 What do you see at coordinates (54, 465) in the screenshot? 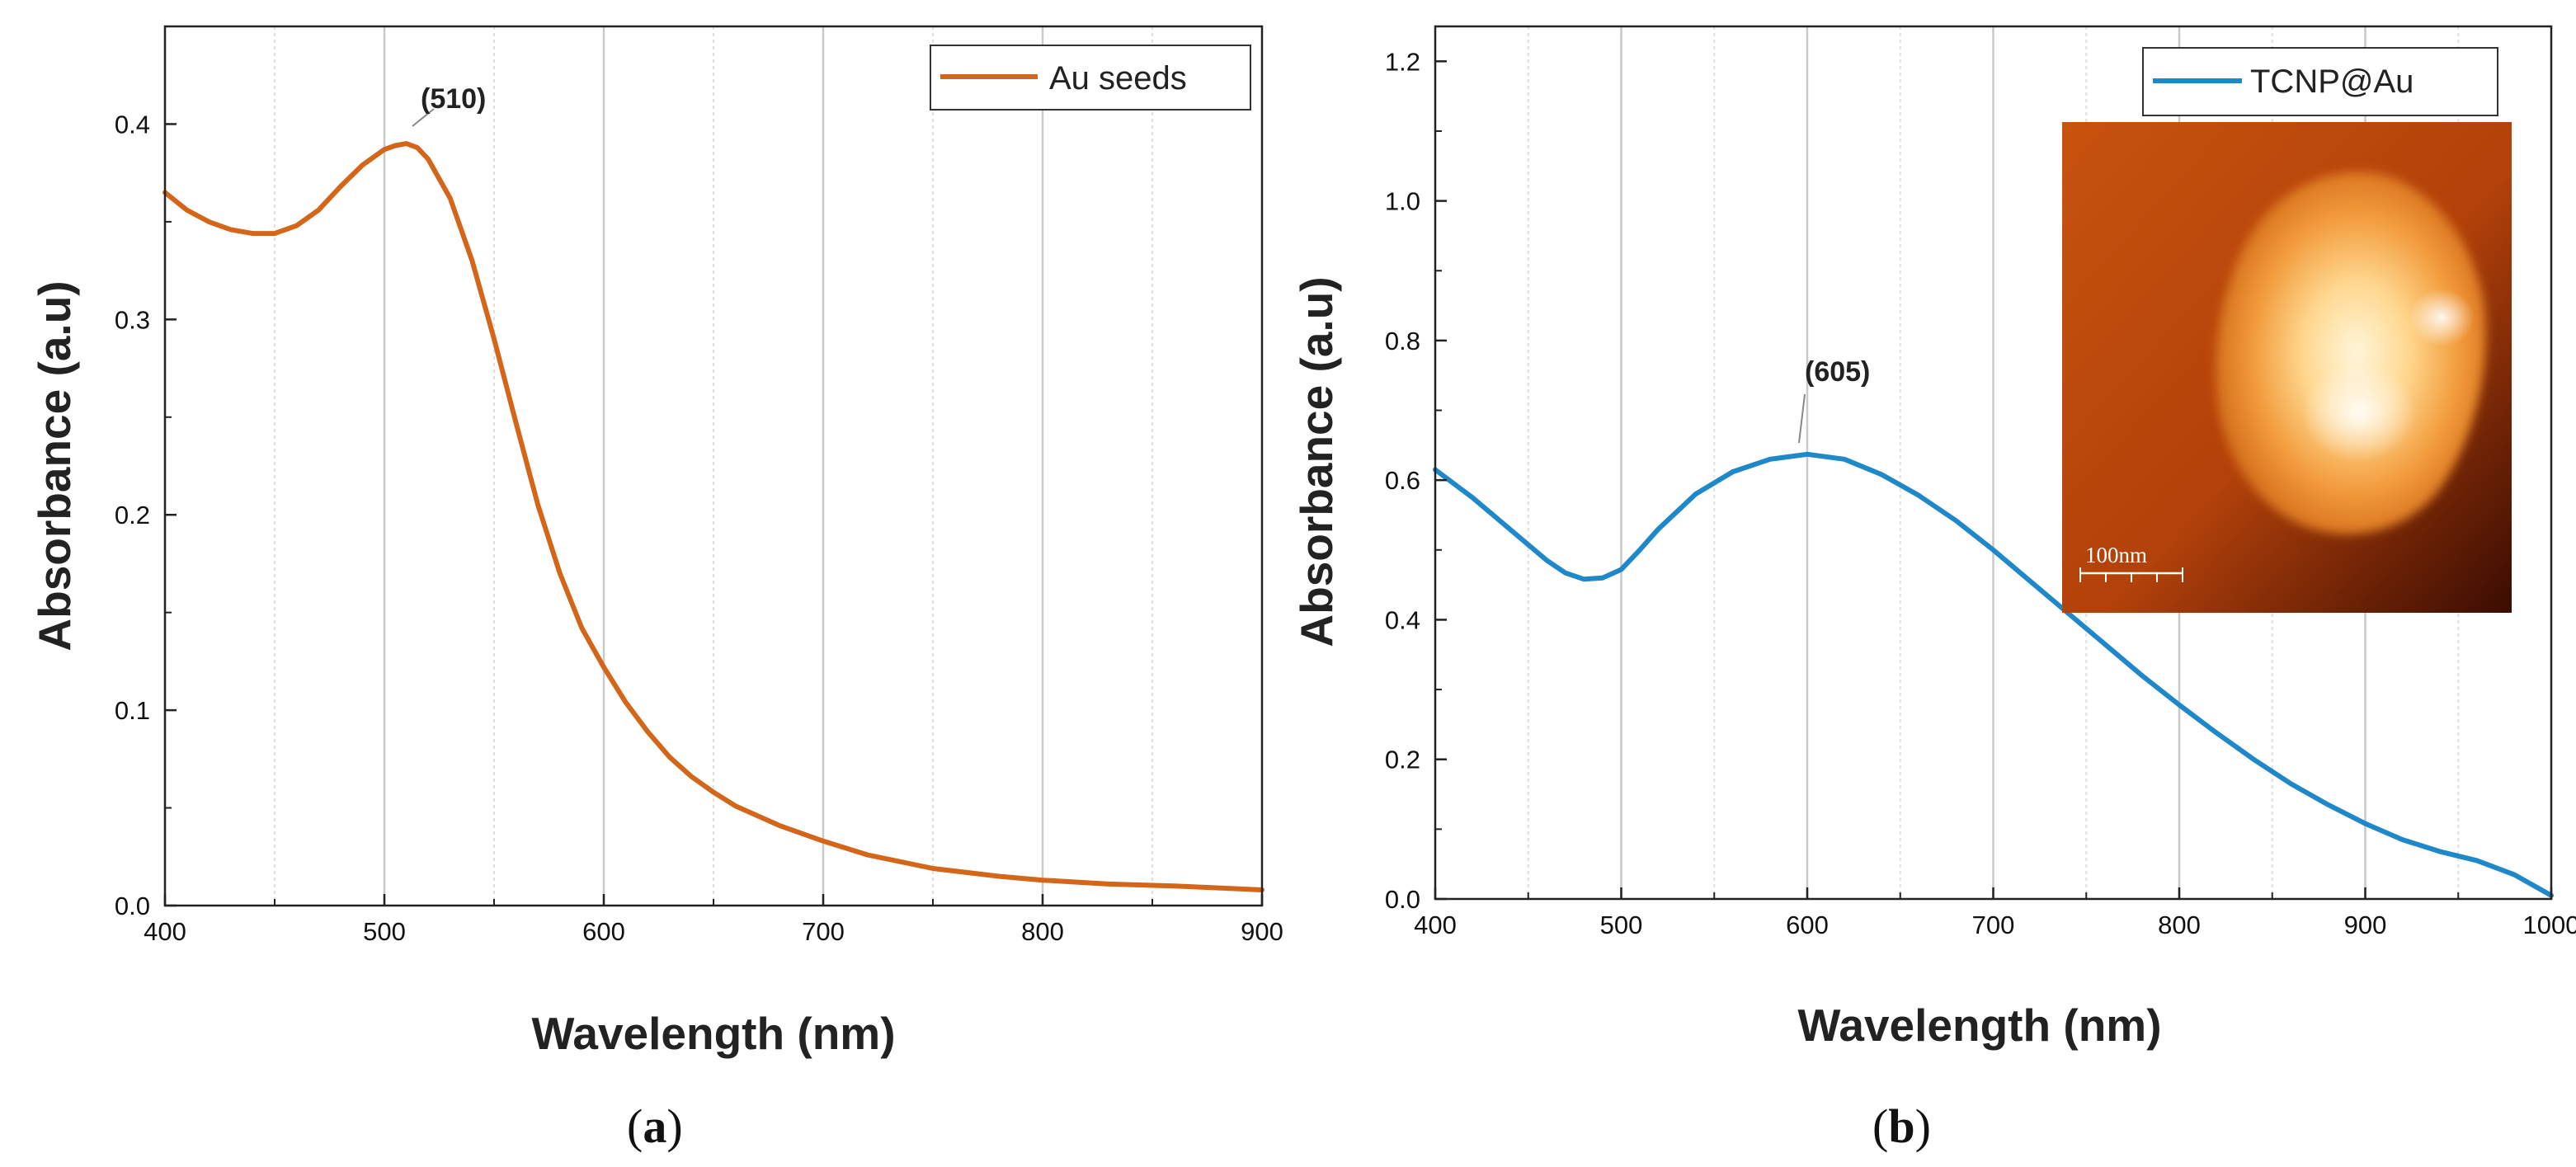
I see `panel-a-y-axis-label: Absorbance (a.u)` at bounding box center [54, 465].